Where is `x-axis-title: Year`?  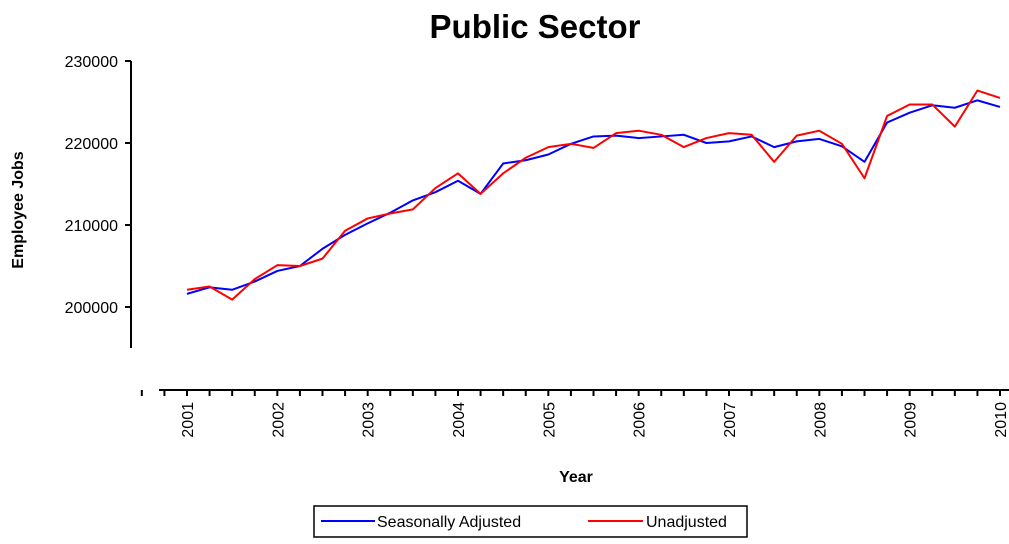 x-axis-title: Year is located at coordinates (576, 477).